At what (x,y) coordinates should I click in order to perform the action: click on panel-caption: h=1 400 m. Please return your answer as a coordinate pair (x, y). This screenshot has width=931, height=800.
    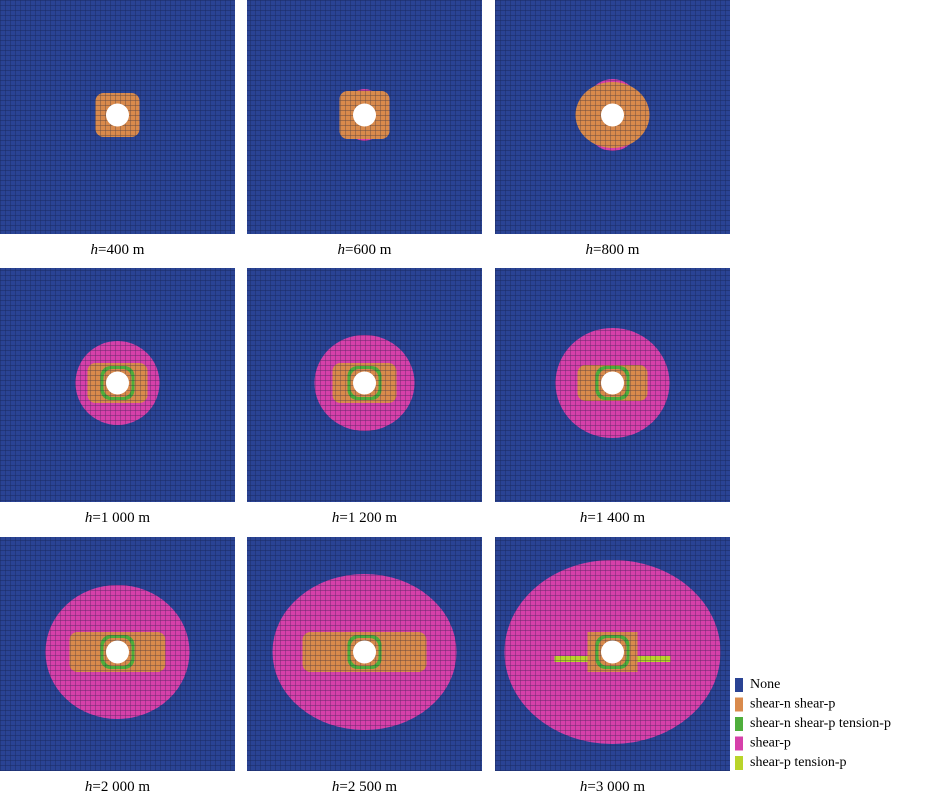
    Looking at the image, I should click on (612, 518).